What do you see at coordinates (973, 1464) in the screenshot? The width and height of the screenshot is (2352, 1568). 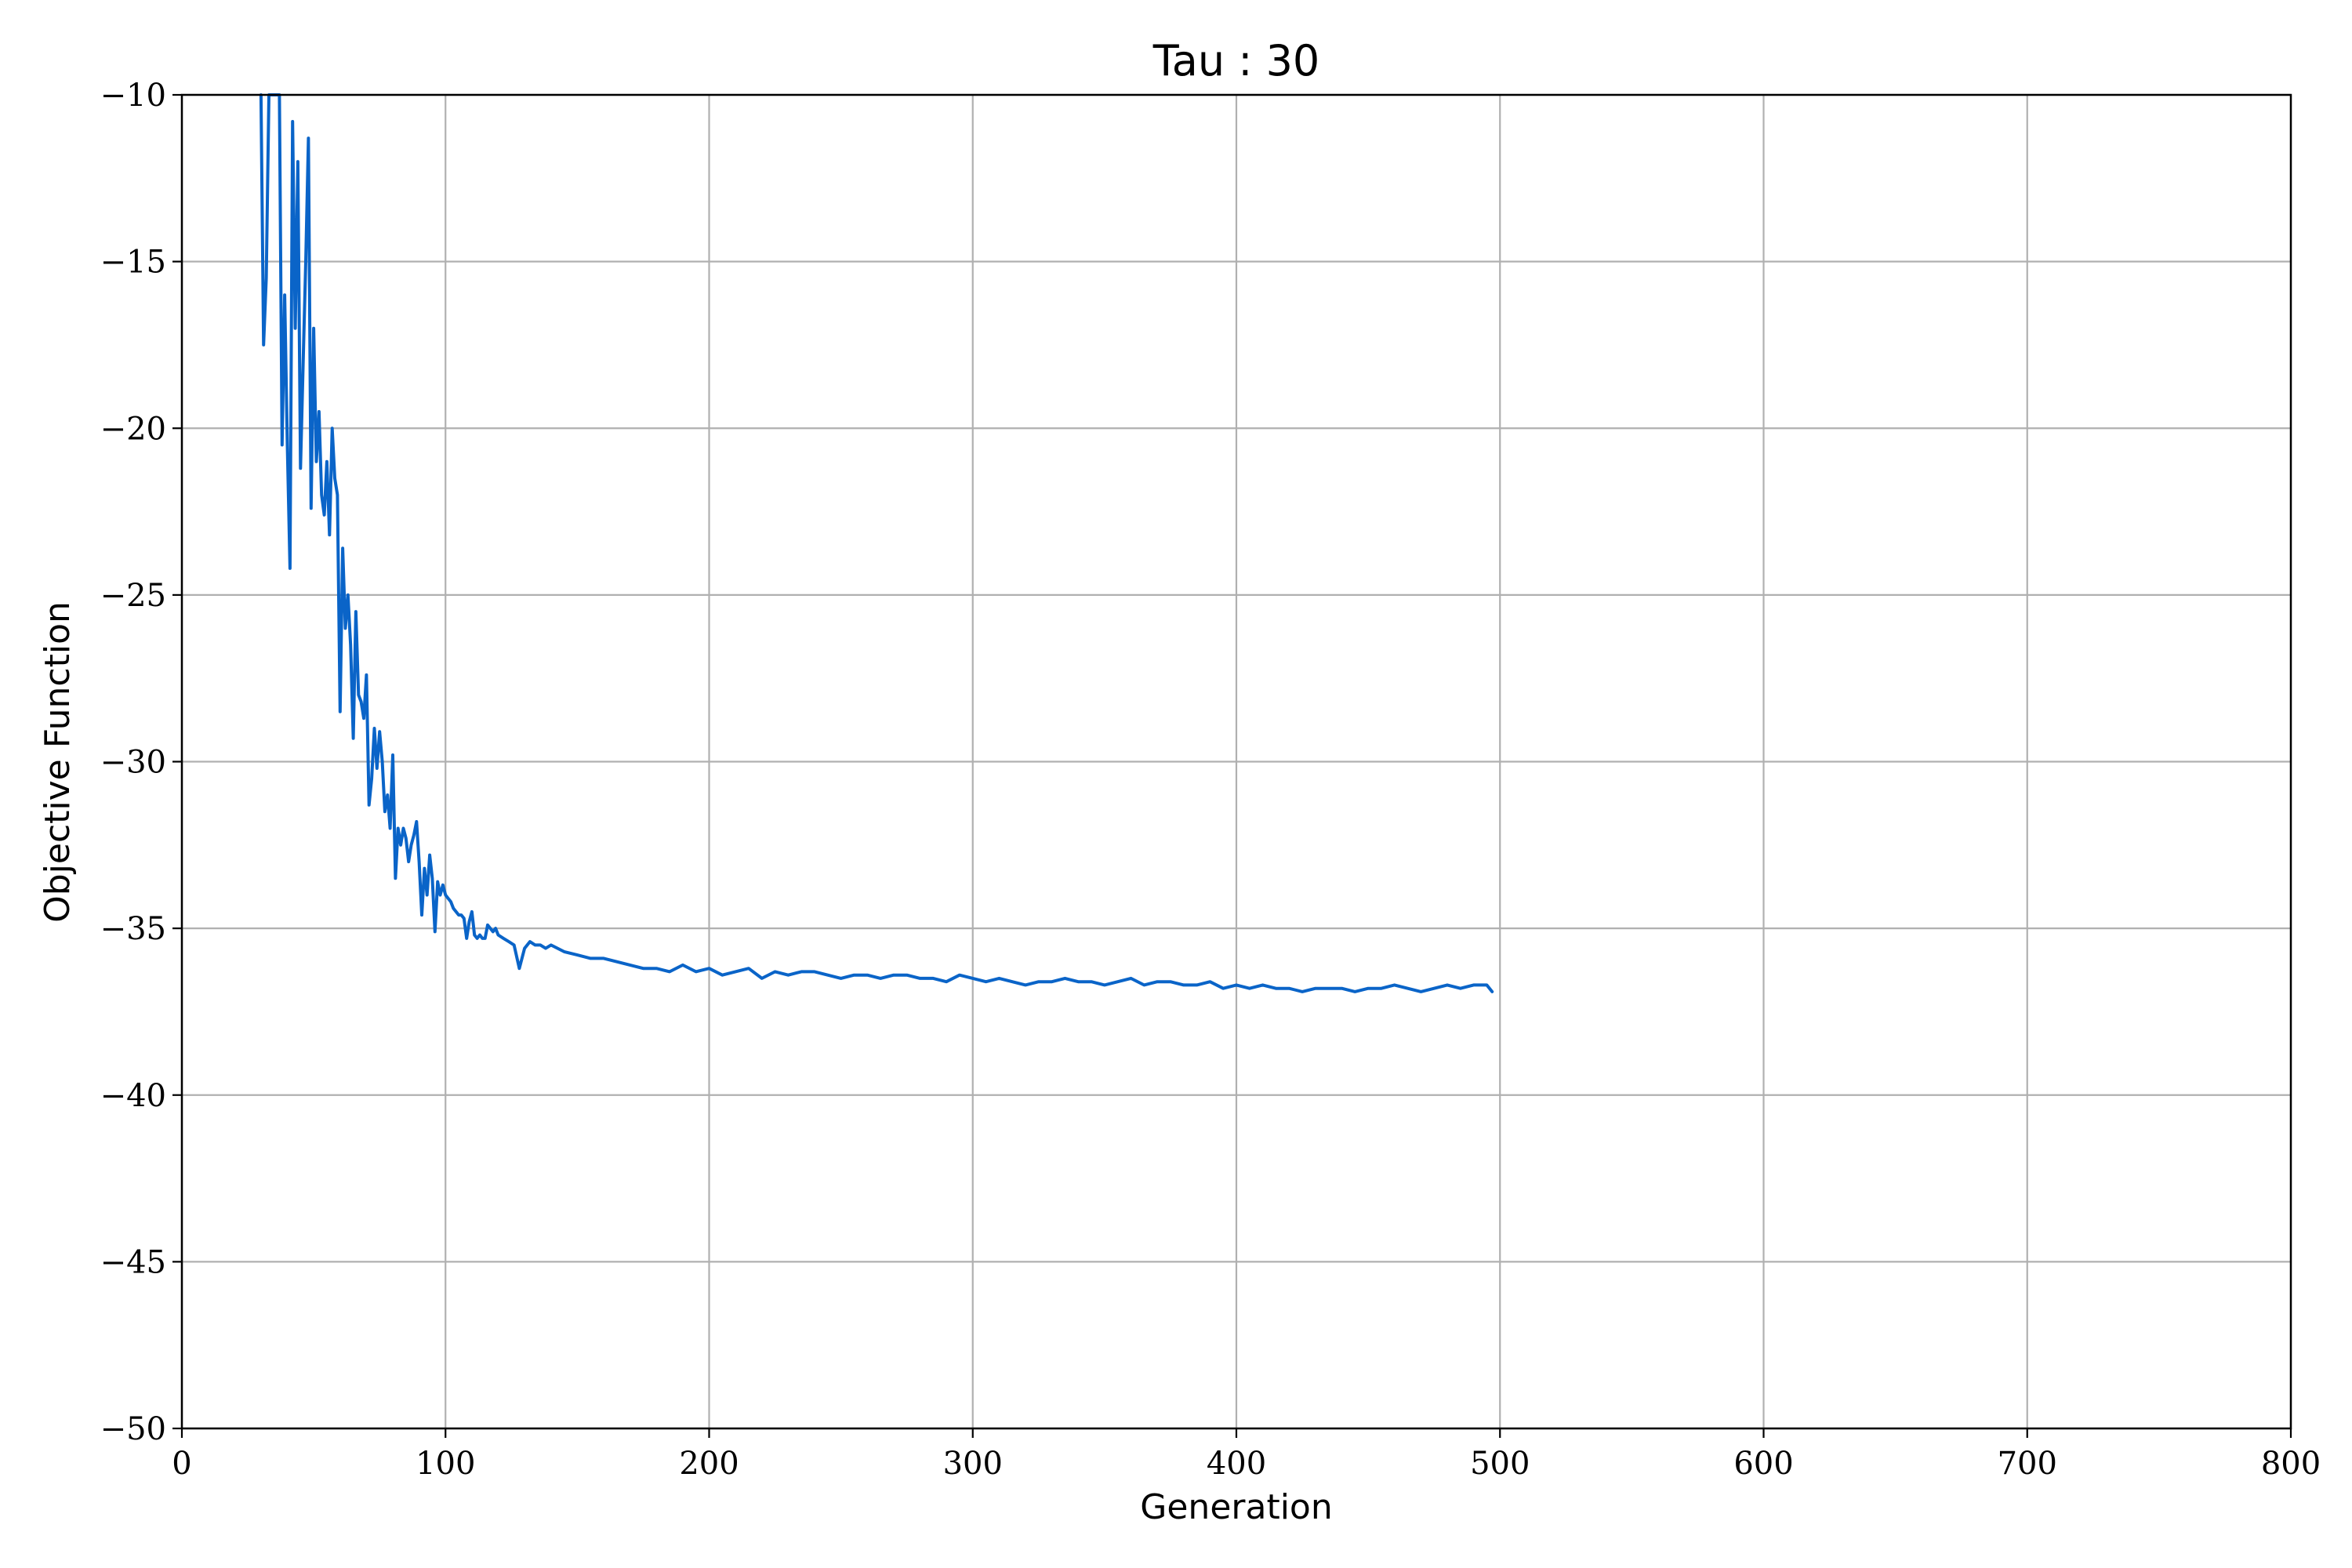 I see `x-tick-label: 300` at bounding box center [973, 1464].